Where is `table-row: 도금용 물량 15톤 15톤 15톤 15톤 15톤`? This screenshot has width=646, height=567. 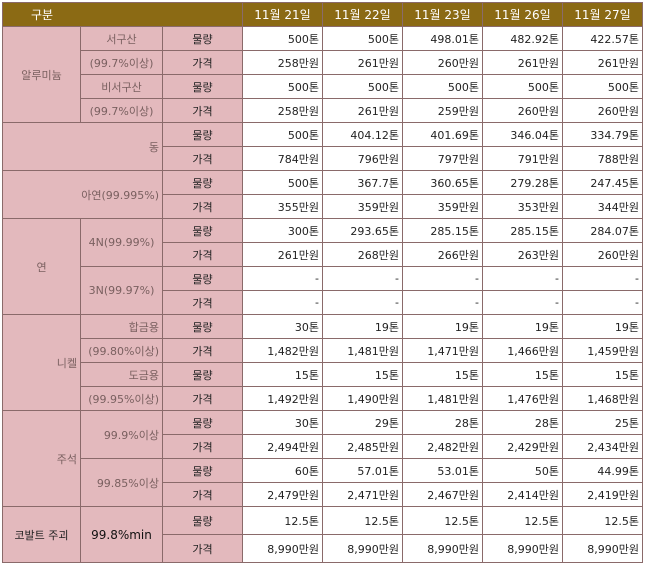 table-row: 도금용 물량 15톤 15톤 15톤 15톤 15톤 is located at coordinates (323, 374).